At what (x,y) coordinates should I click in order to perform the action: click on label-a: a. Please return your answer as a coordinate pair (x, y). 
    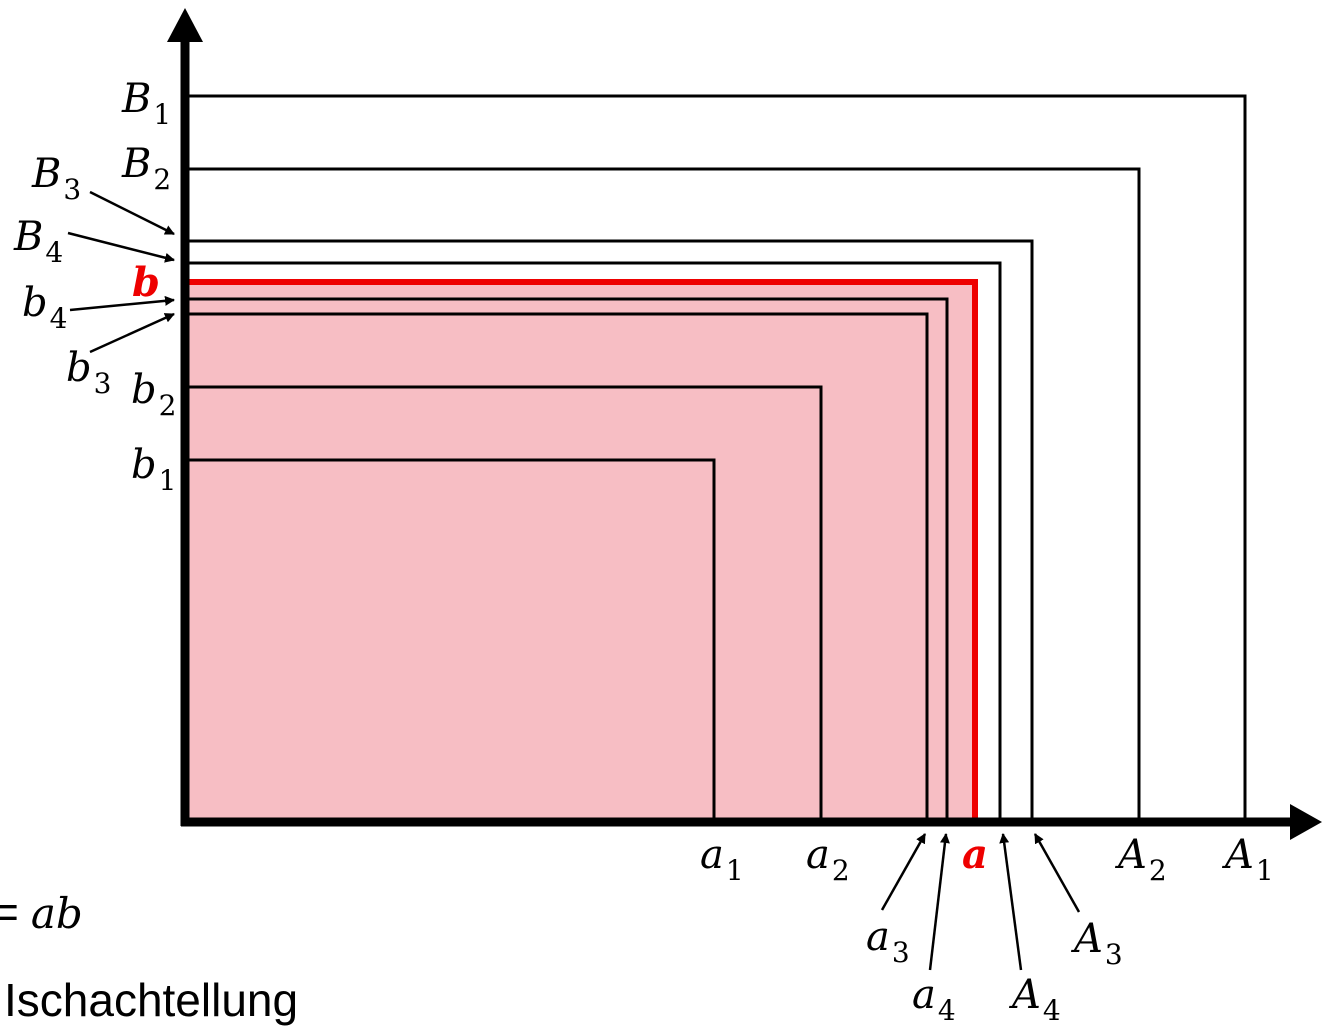
    Looking at the image, I should click on (975, 854).